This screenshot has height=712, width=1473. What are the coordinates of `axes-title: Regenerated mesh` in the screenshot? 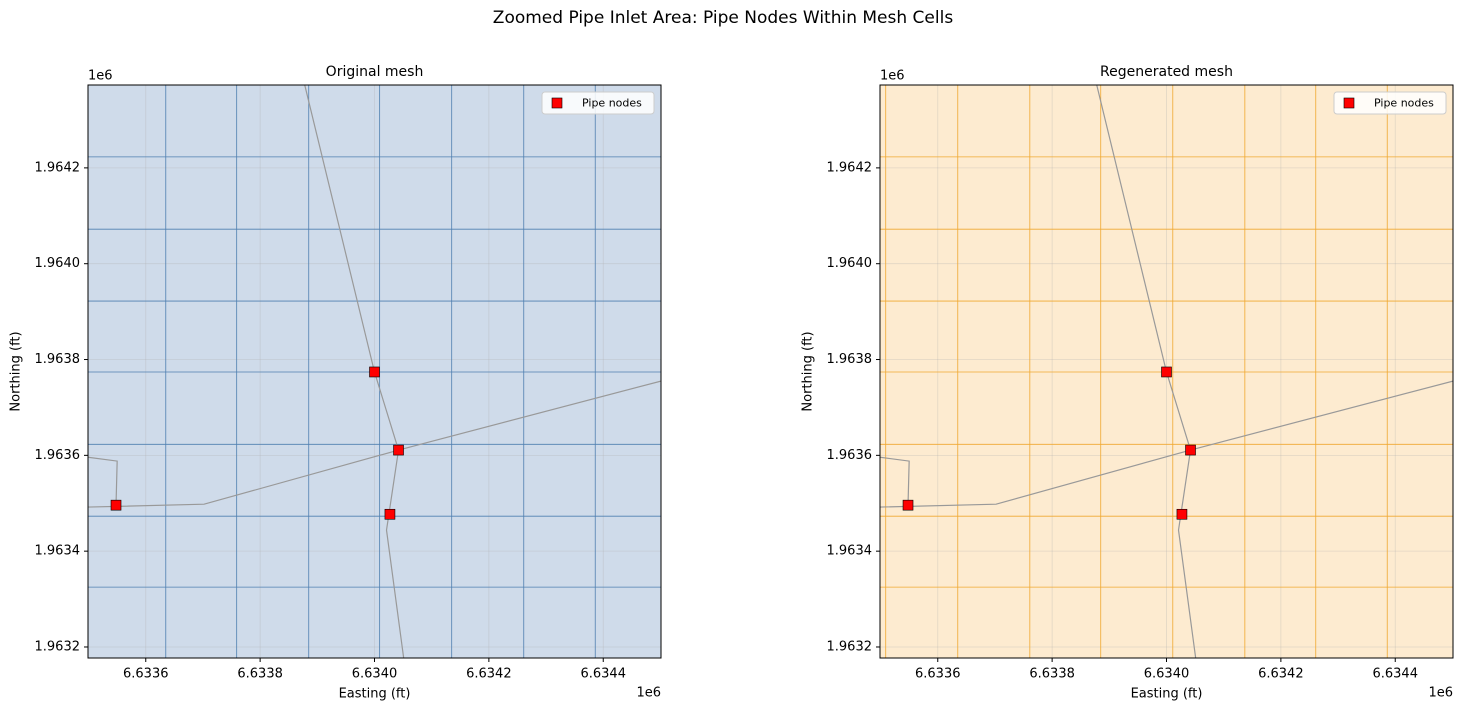 It's located at (1166, 72).